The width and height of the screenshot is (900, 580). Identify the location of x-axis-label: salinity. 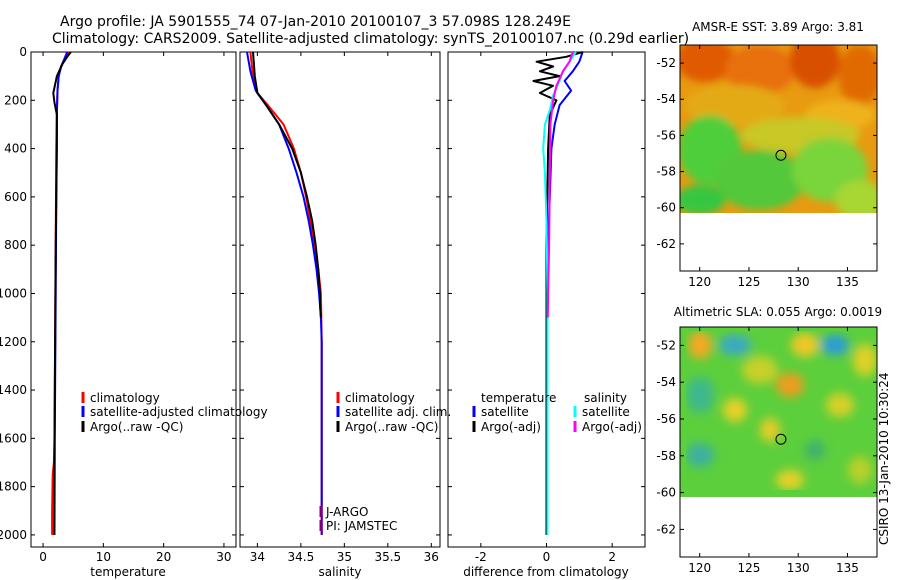
(339, 572).